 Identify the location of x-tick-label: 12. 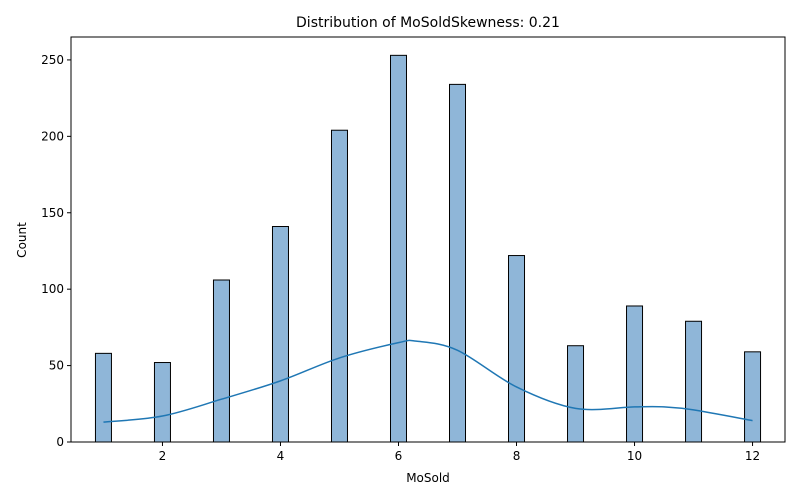
(752, 456).